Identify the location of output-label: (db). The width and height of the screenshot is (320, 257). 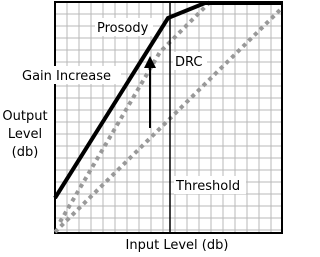
(25, 152).